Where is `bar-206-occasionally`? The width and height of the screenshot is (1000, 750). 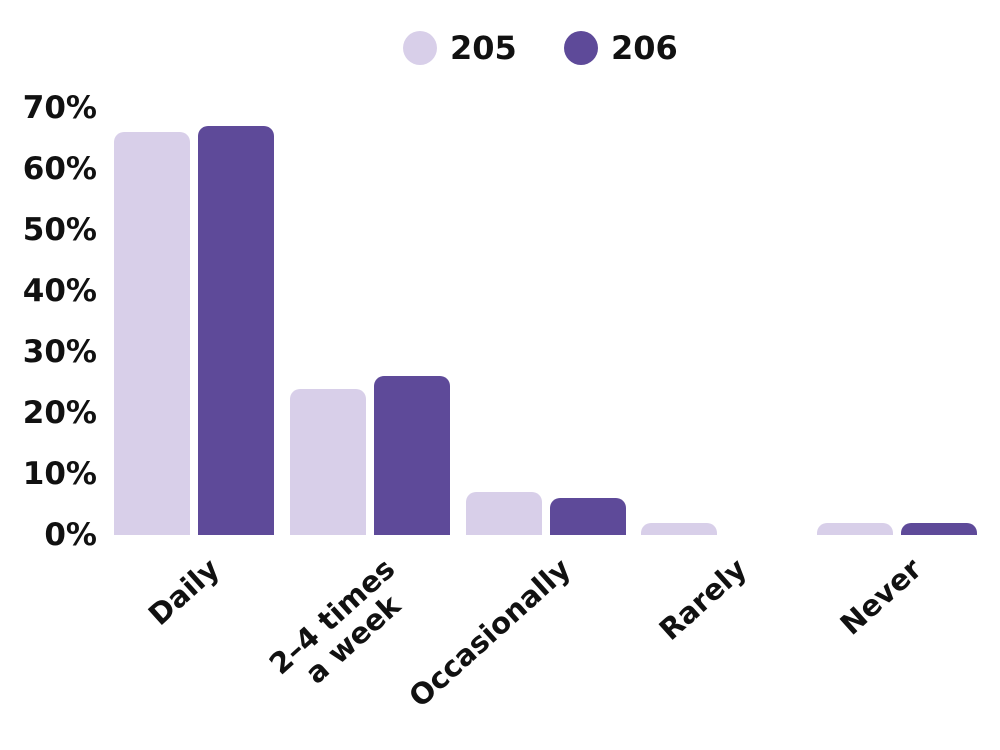
bar-206-occasionally is located at coordinates (587, 516).